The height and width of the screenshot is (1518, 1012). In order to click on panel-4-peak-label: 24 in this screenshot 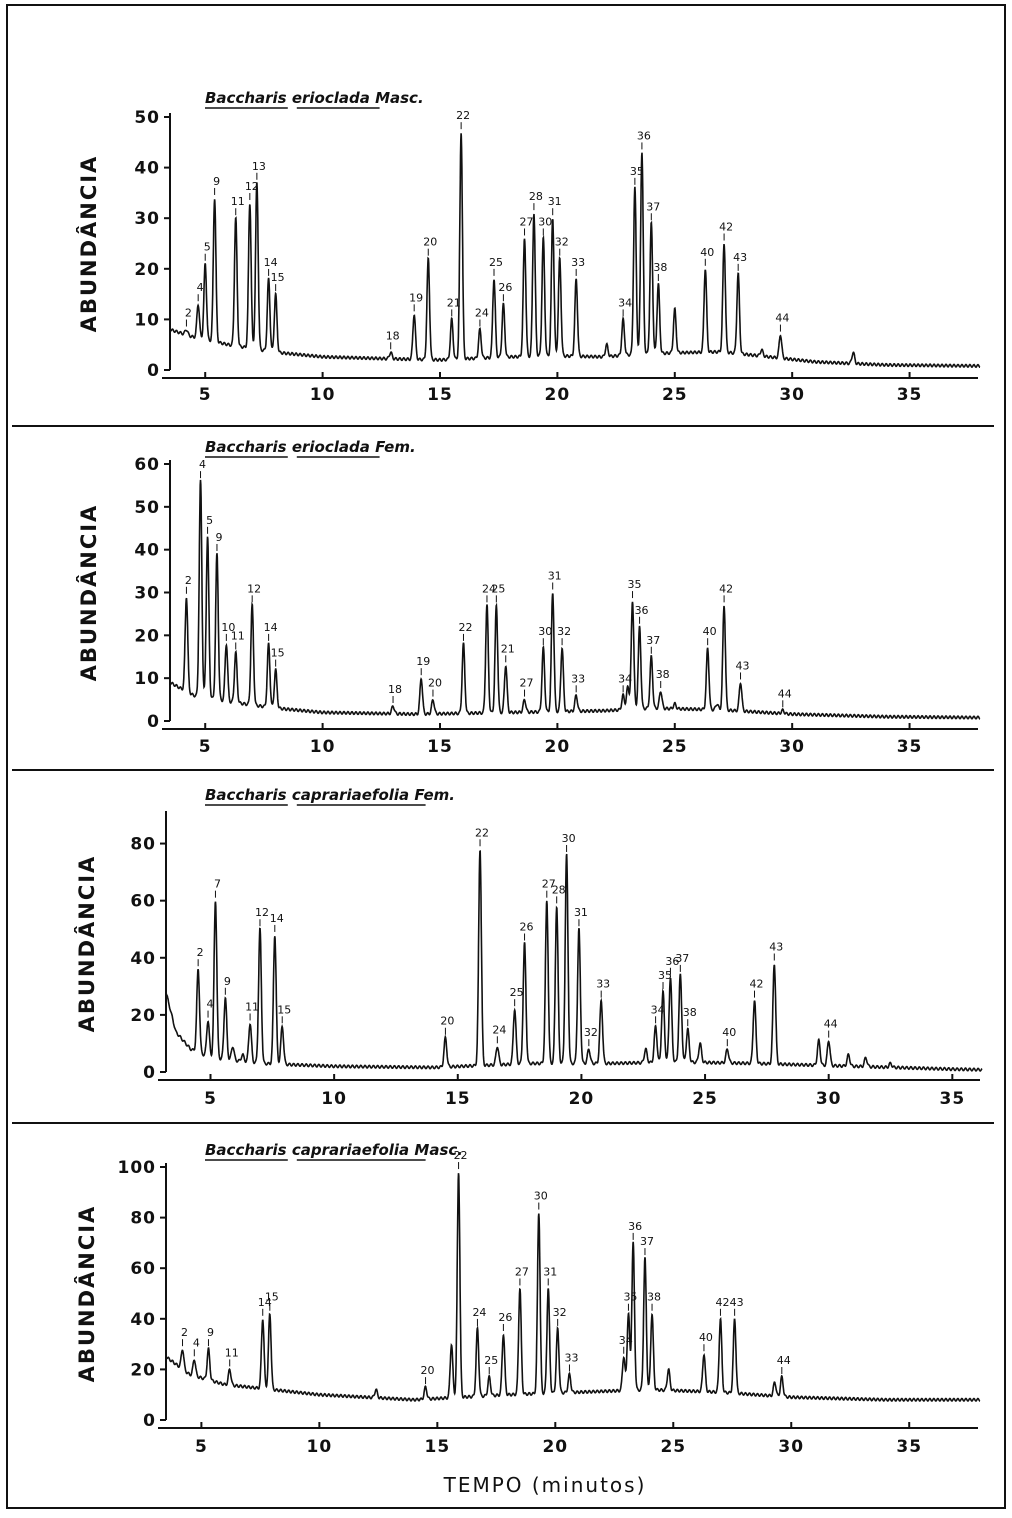, I will do `click(479, 1312)`.